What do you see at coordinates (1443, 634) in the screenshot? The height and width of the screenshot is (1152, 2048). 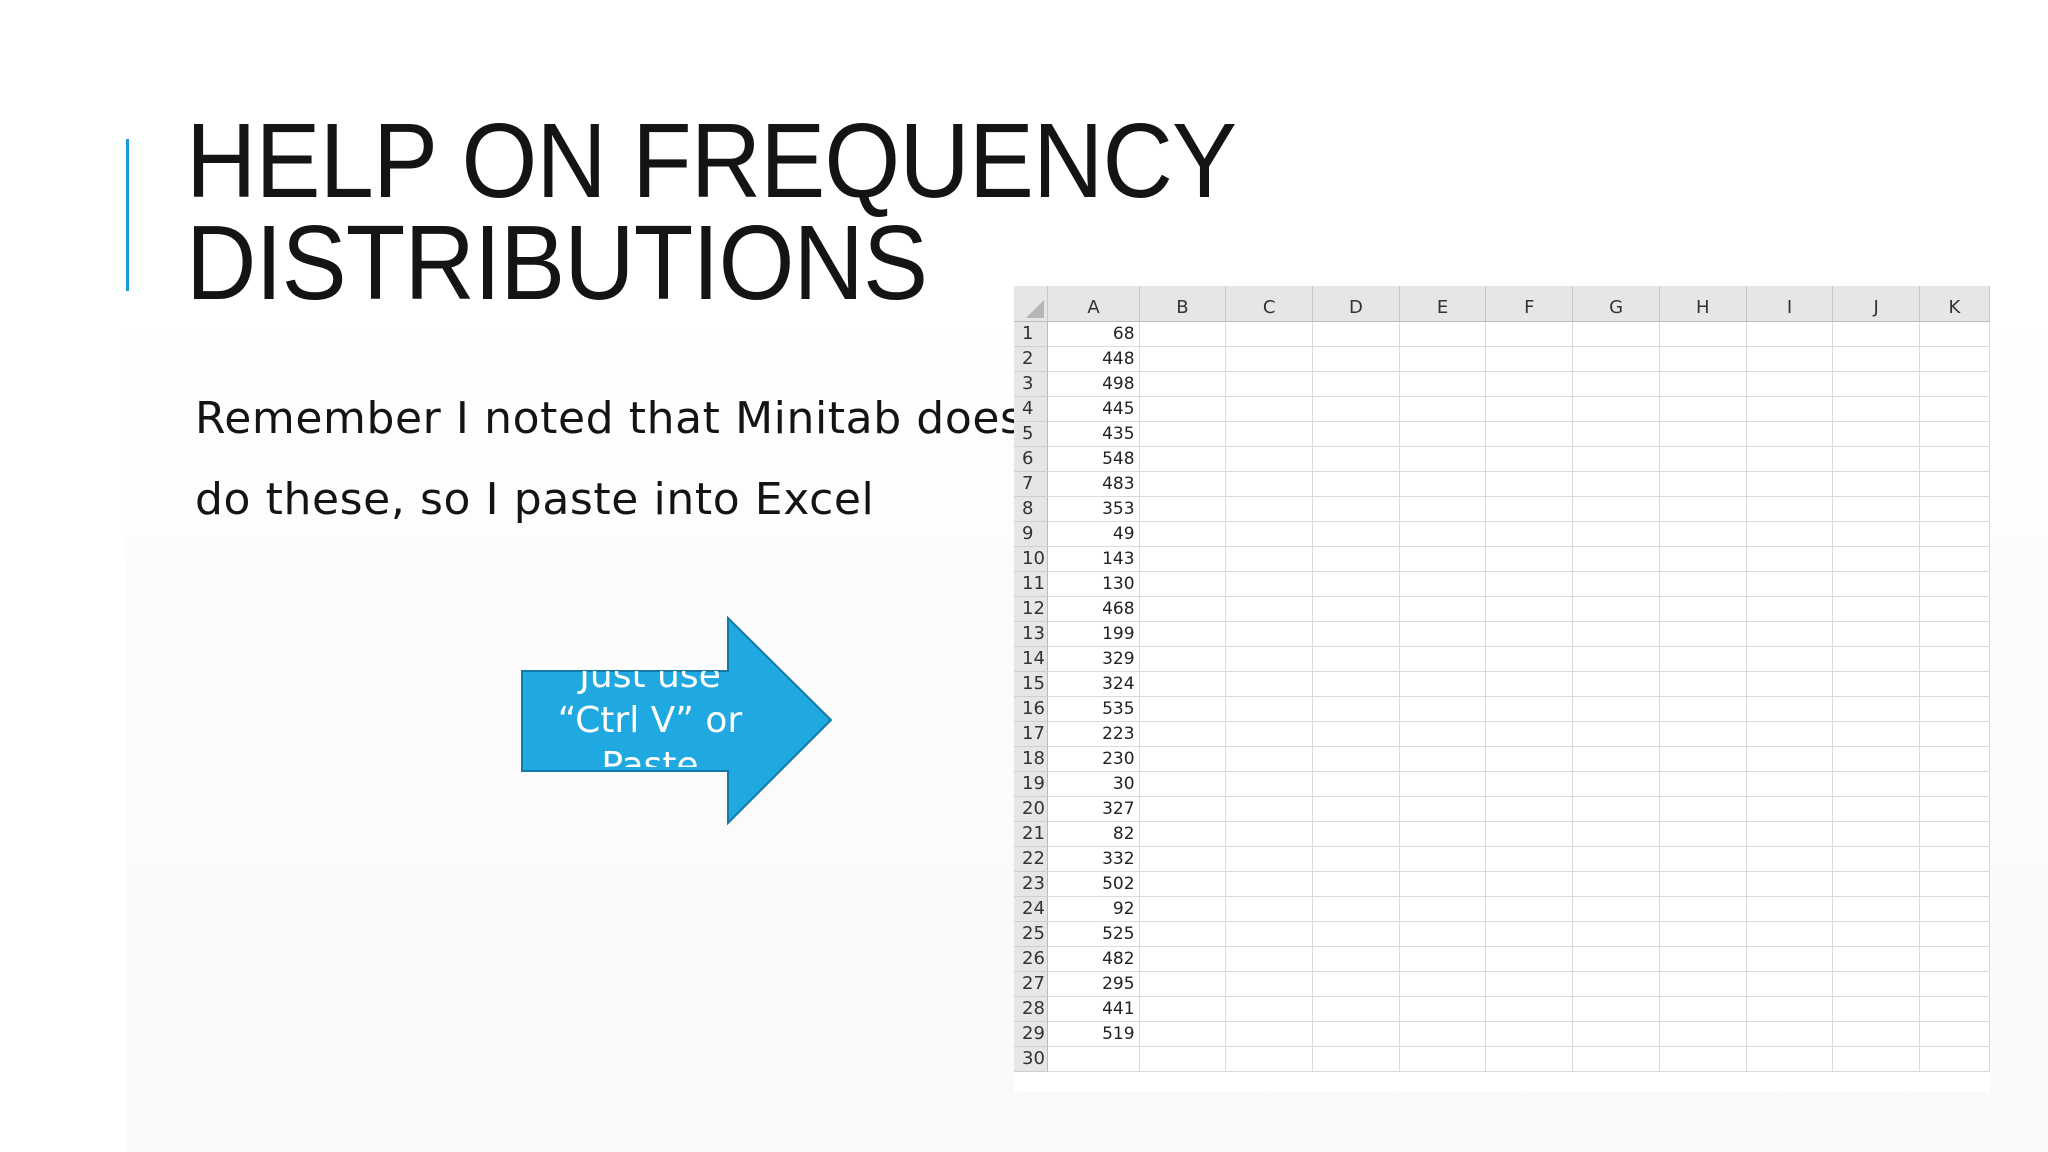 I see `cell-e13` at bounding box center [1443, 634].